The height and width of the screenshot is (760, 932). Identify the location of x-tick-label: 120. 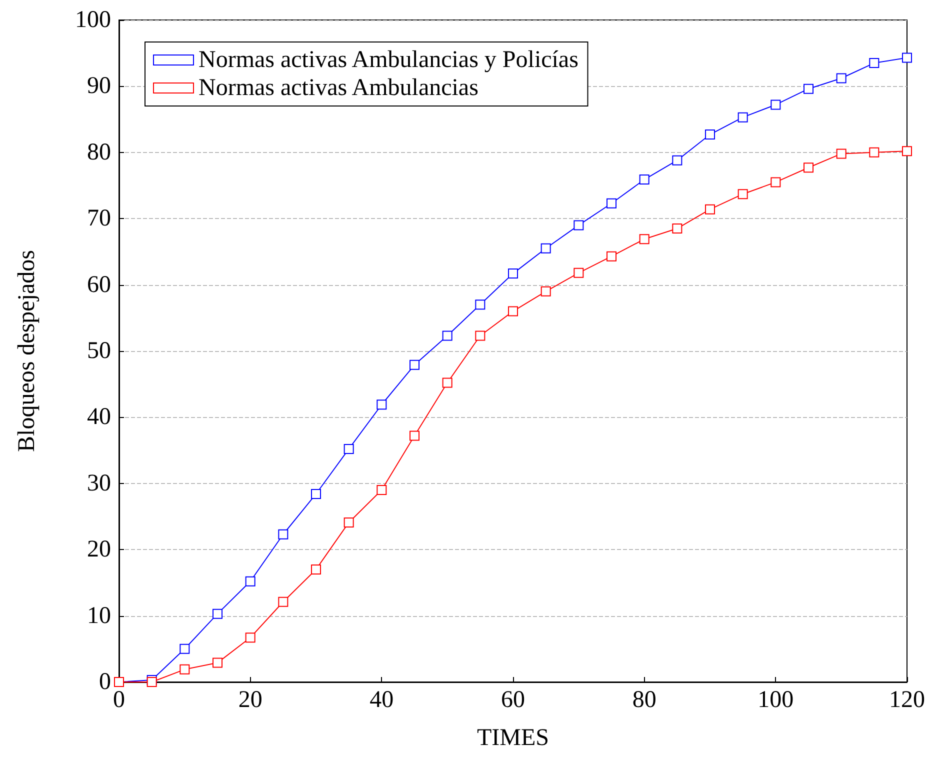
(907, 700).